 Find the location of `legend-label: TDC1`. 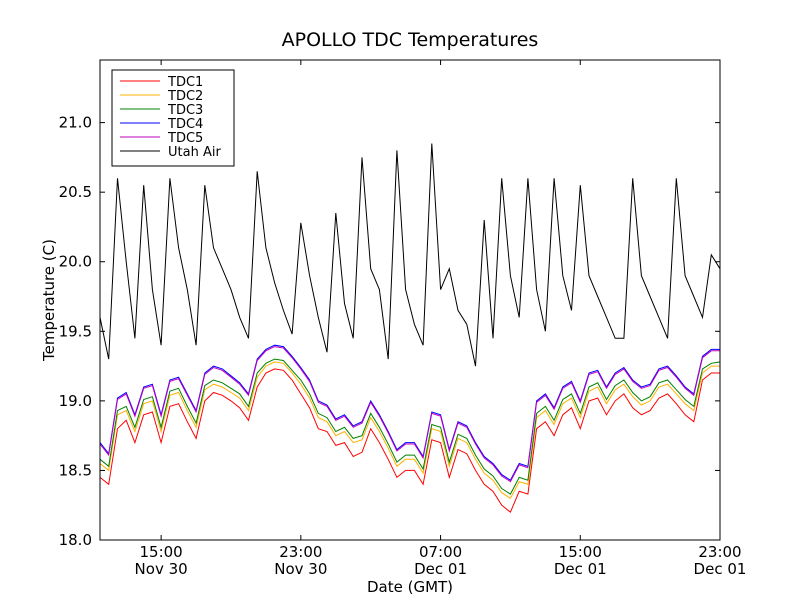

legend-label: TDC1 is located at coordinates (185, 82).